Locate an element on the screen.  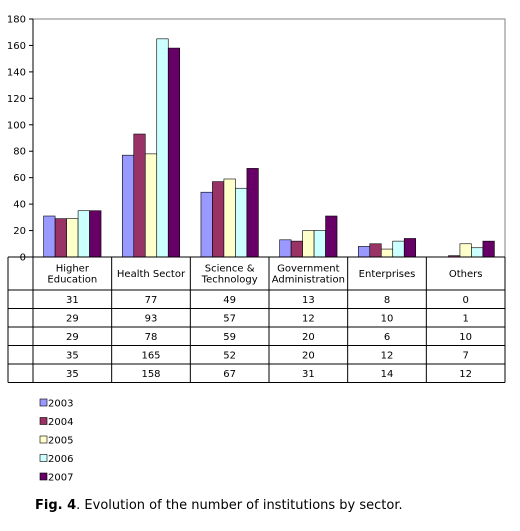
legend-label: 2004 is located at coordinates (60, 422).